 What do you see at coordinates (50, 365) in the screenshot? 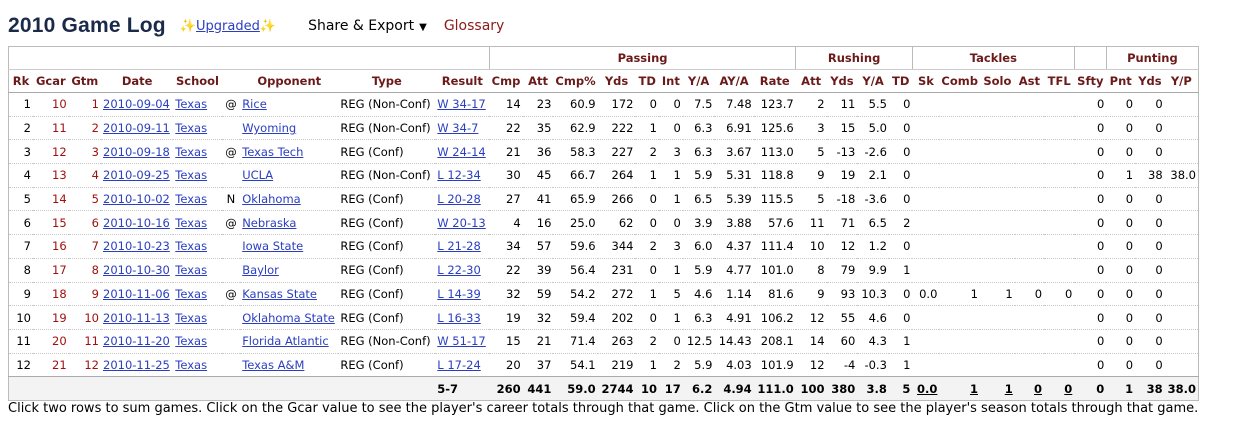
I see `cell-gcar: 21` at bounding box center [50, 365].